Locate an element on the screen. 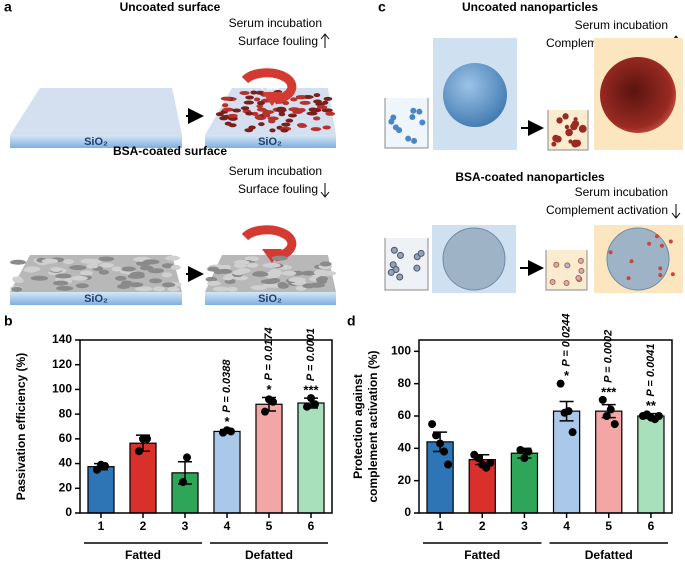 This screenshot has height=585, width=685. y-axis-label: Protection against is located at coordinates (358, 426).